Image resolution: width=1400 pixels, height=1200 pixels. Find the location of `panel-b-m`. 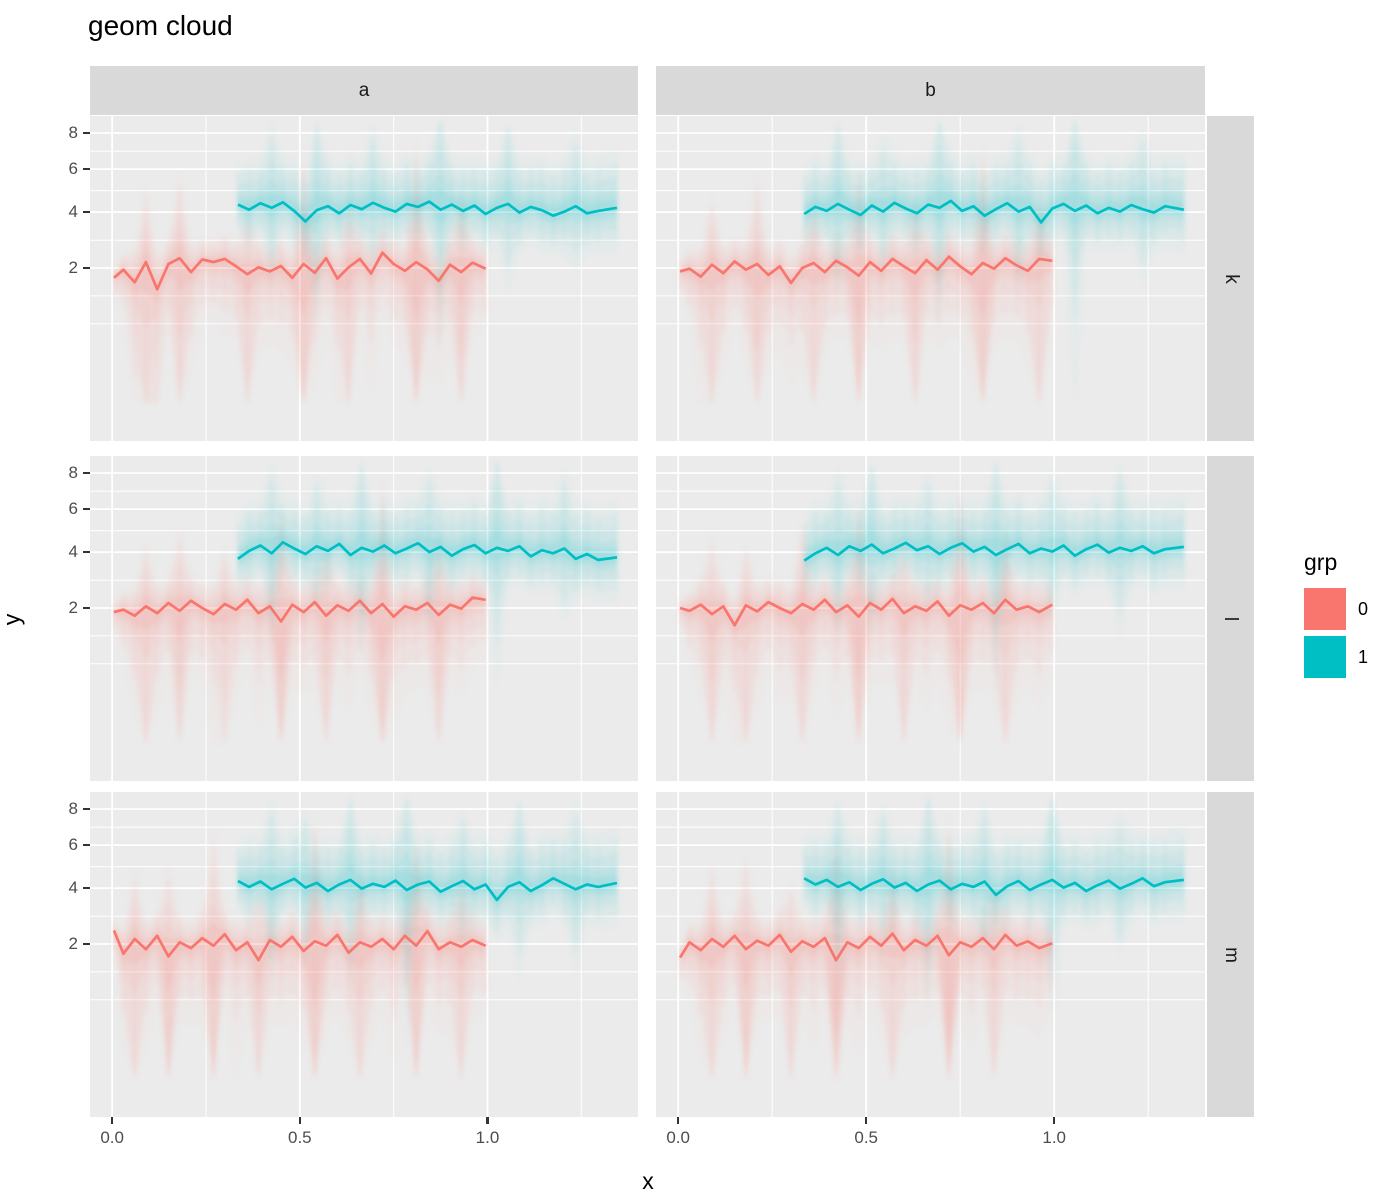

panel-b-m is located at coordinates (930, 954).